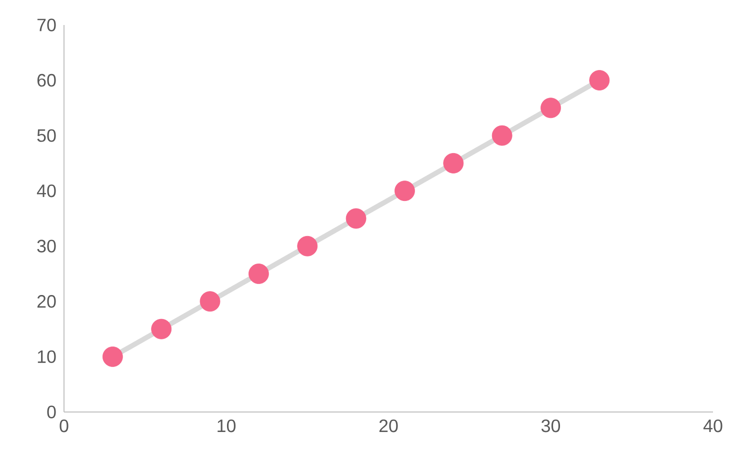 The height and width of the screenshot is (471, 751). What do you see at coordinates (227, 425) in the screenshot?
I see `x-tick-label: 10` at bounding box center [227, 425].